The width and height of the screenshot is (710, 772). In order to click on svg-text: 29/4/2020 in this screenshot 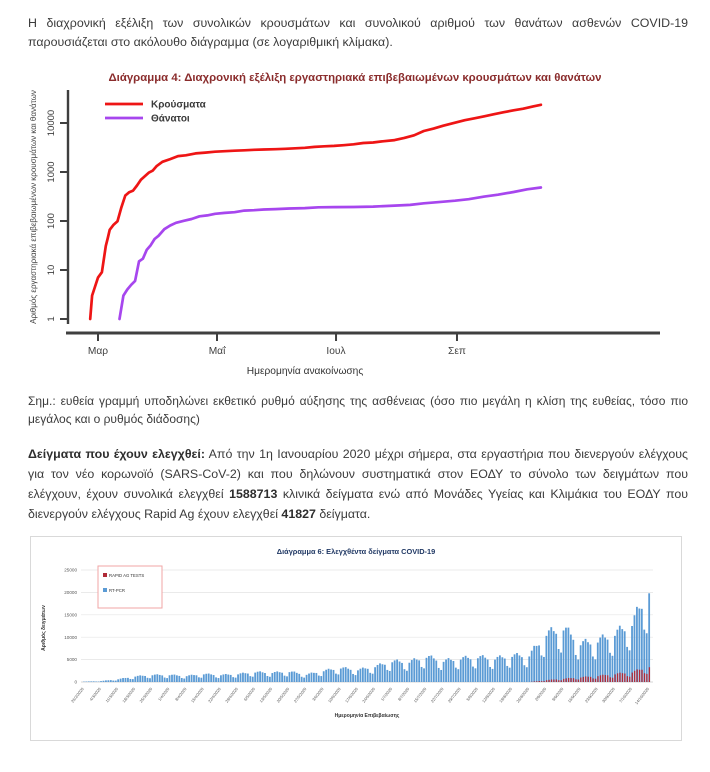, I will do `click(231, 695)`.